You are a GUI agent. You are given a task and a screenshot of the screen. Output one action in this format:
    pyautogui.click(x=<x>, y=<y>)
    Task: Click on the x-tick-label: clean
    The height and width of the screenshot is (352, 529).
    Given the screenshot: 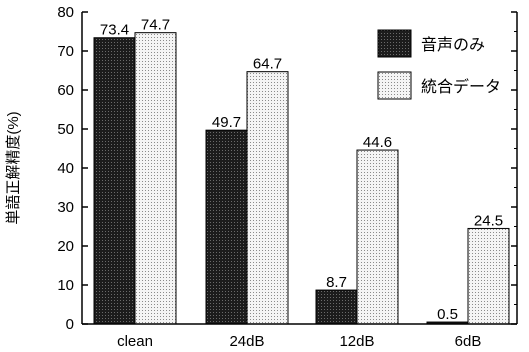 What is the action you would take?
    pyautogui.click(x=135, y=341)
    